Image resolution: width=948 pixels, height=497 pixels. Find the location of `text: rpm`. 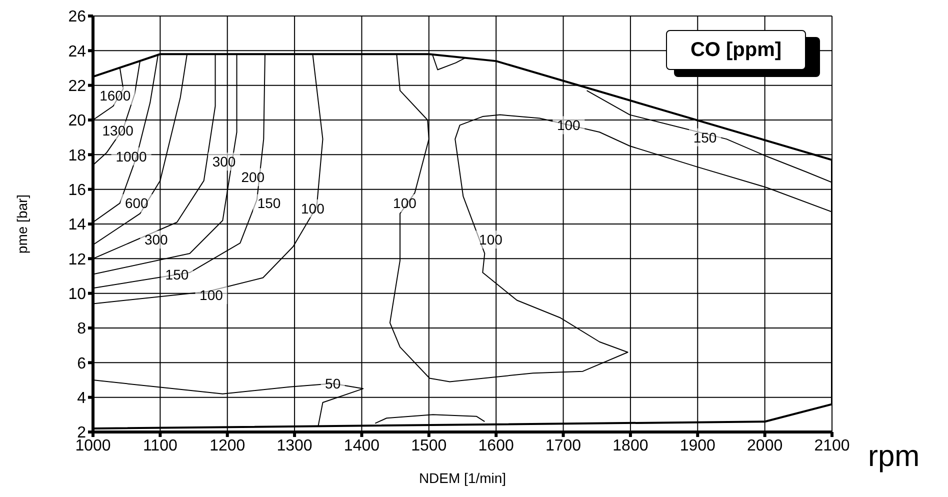

text: rpm is located at coordinates (894, 457).